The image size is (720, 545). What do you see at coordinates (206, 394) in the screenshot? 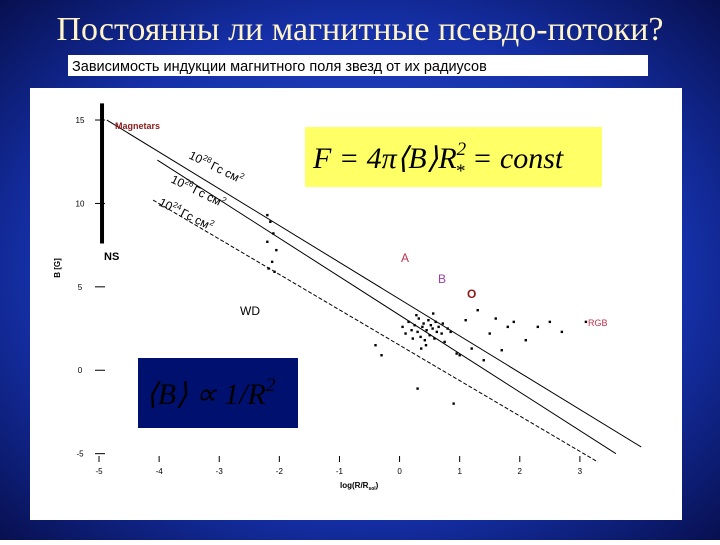
I see `formula-part: ⟨B⟩ ∝ 1/R` at bounding box center [206, 394].